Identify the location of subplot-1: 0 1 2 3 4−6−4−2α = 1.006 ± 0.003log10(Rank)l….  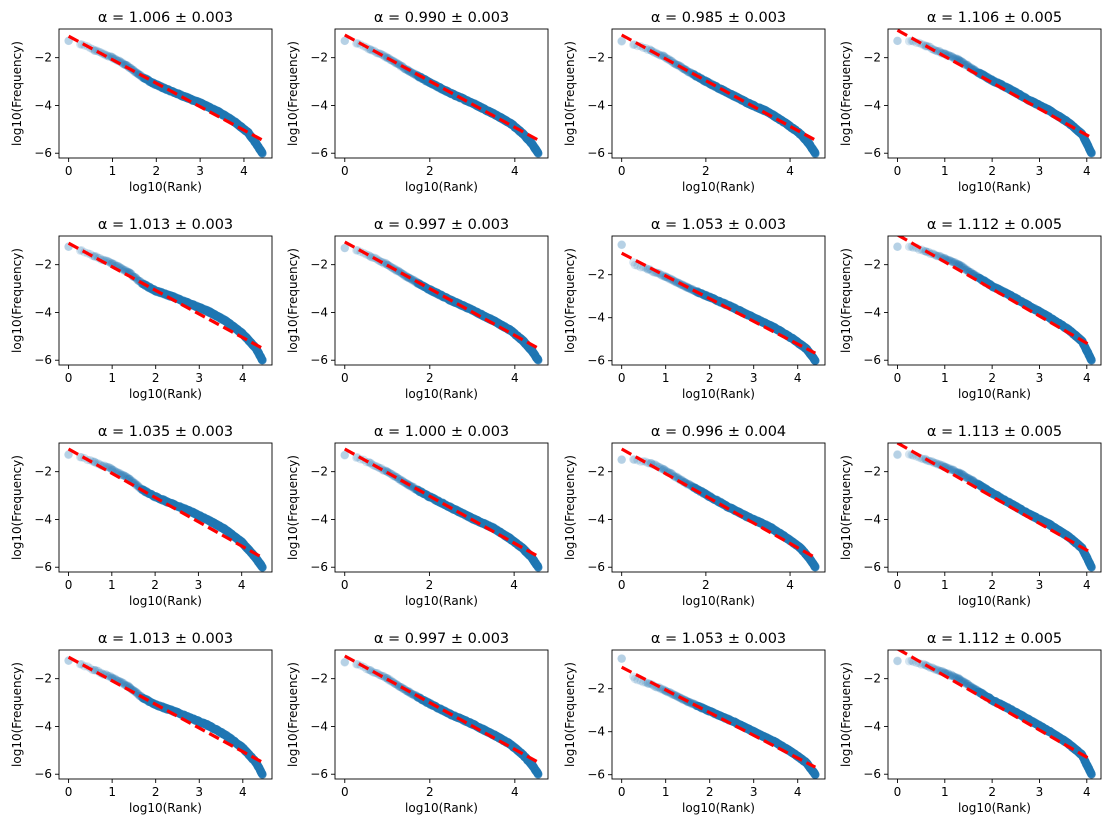
(141, 102).